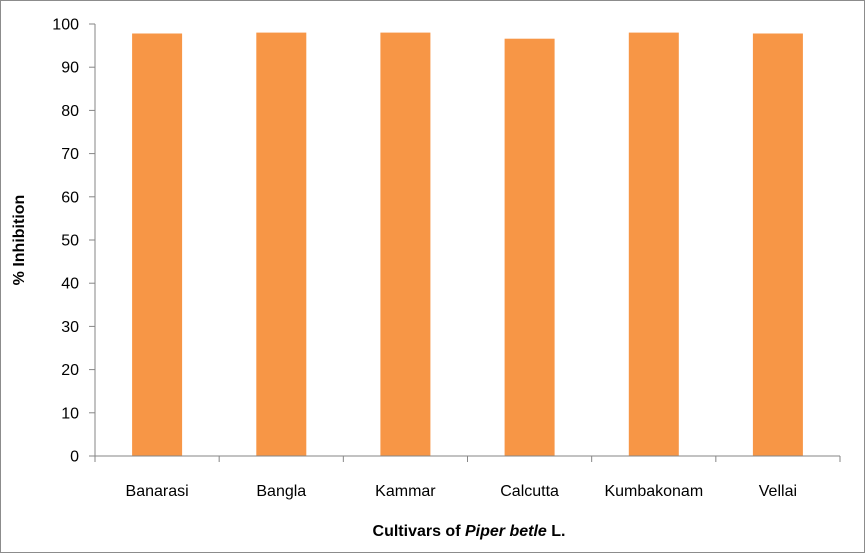  Describe the element at coordinates (653, 491) in the screenshot. I see `x-tick-label: Kumbakonam` at that location.